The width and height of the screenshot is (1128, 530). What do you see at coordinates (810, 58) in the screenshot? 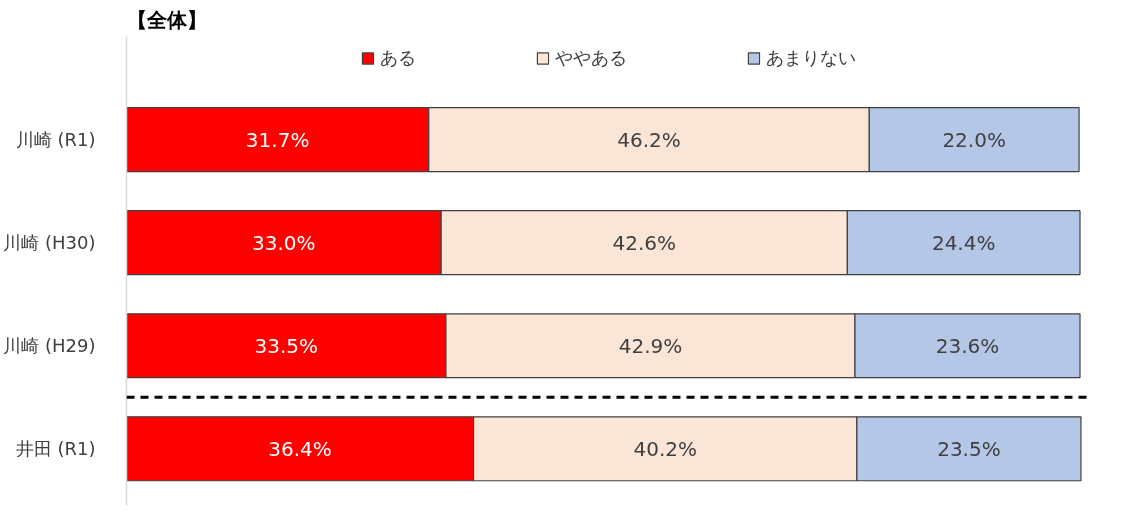
I see `legend-label: あまりない` at bounding box center [810, 58].